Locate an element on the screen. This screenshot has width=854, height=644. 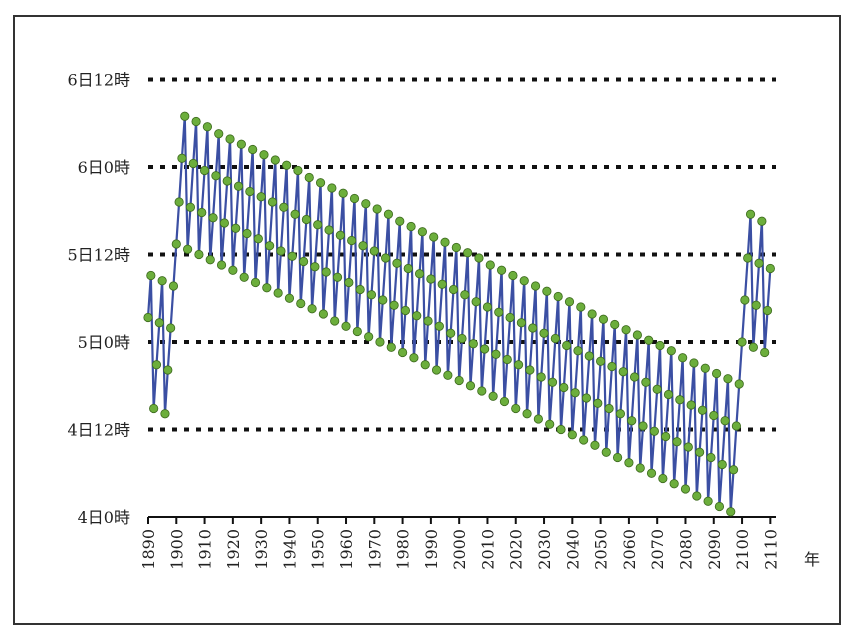
x-tick-label: 1930 is located at coordinates (261, 549).